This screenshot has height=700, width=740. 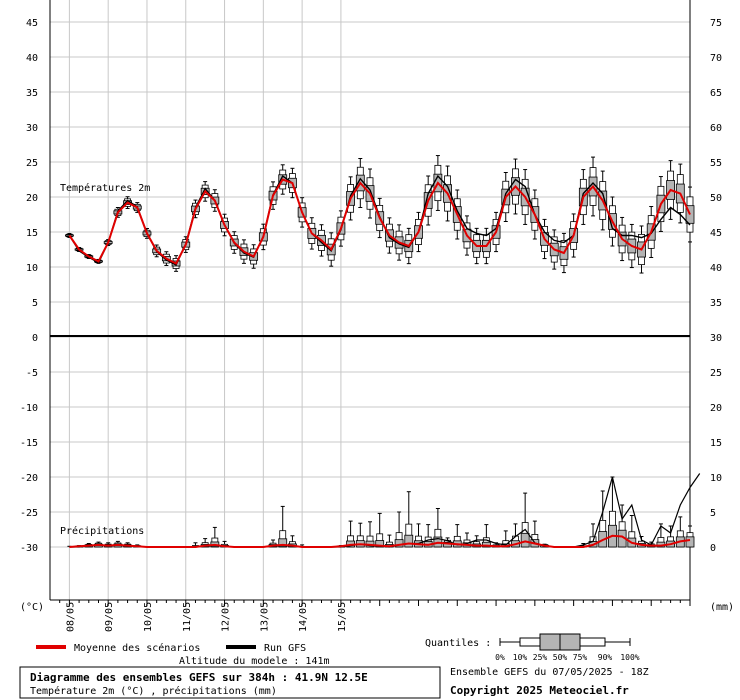 I want to click on right-temp-tick-label: 50, so click(x=716, y=198).